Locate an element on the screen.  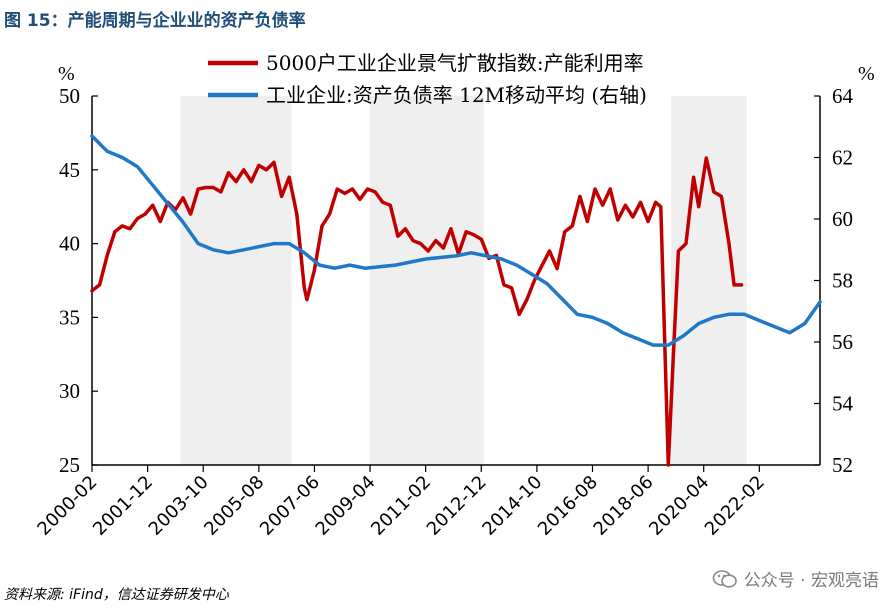
watermark: 公众号 · 宏观亮语 is located at coordinates (795, 578).